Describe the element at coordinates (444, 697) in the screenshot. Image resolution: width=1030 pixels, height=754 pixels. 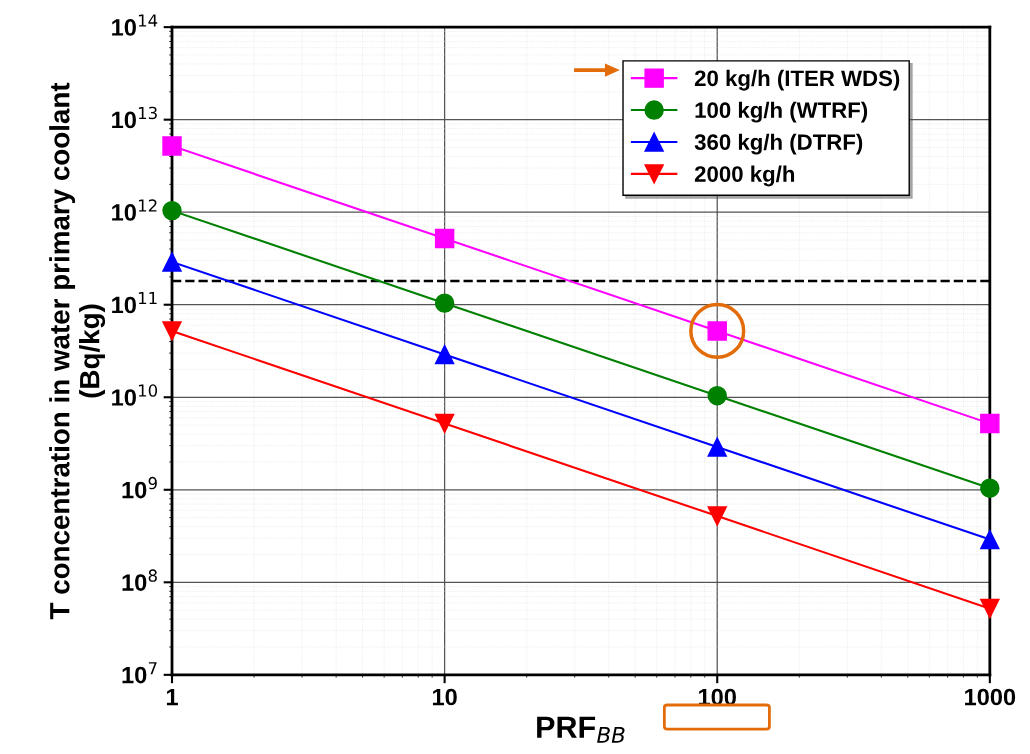
I see `x-tick-label: 10` at that location.